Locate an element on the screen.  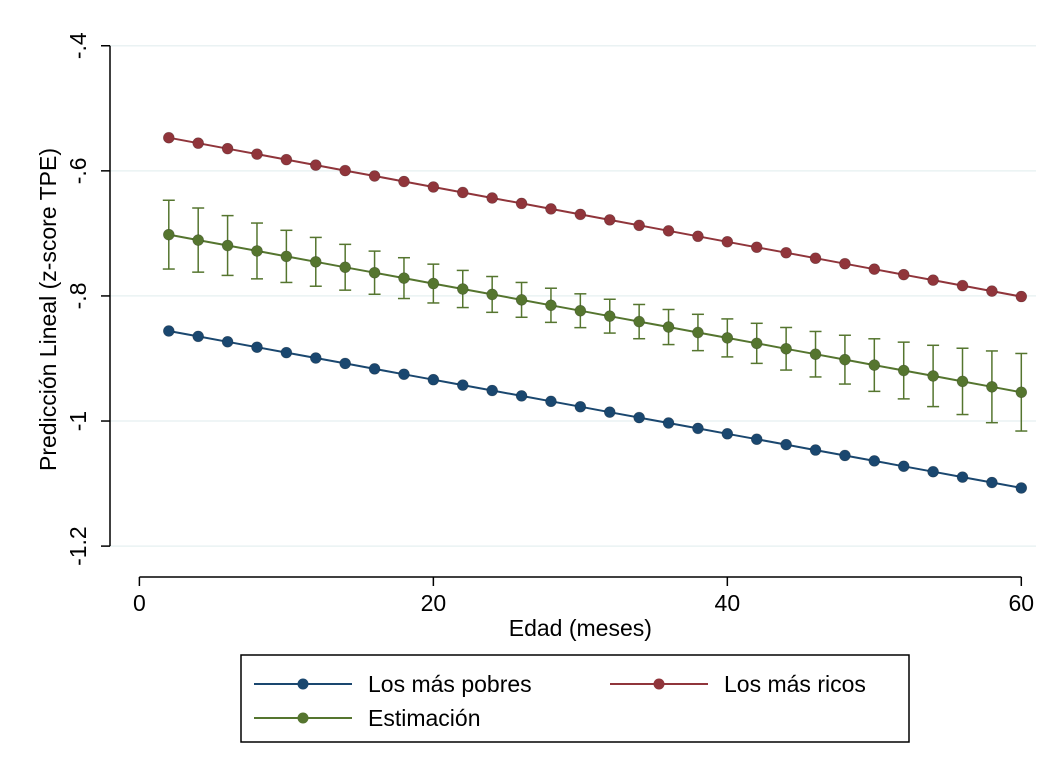
legend-box is located at coordinates (575, 698).